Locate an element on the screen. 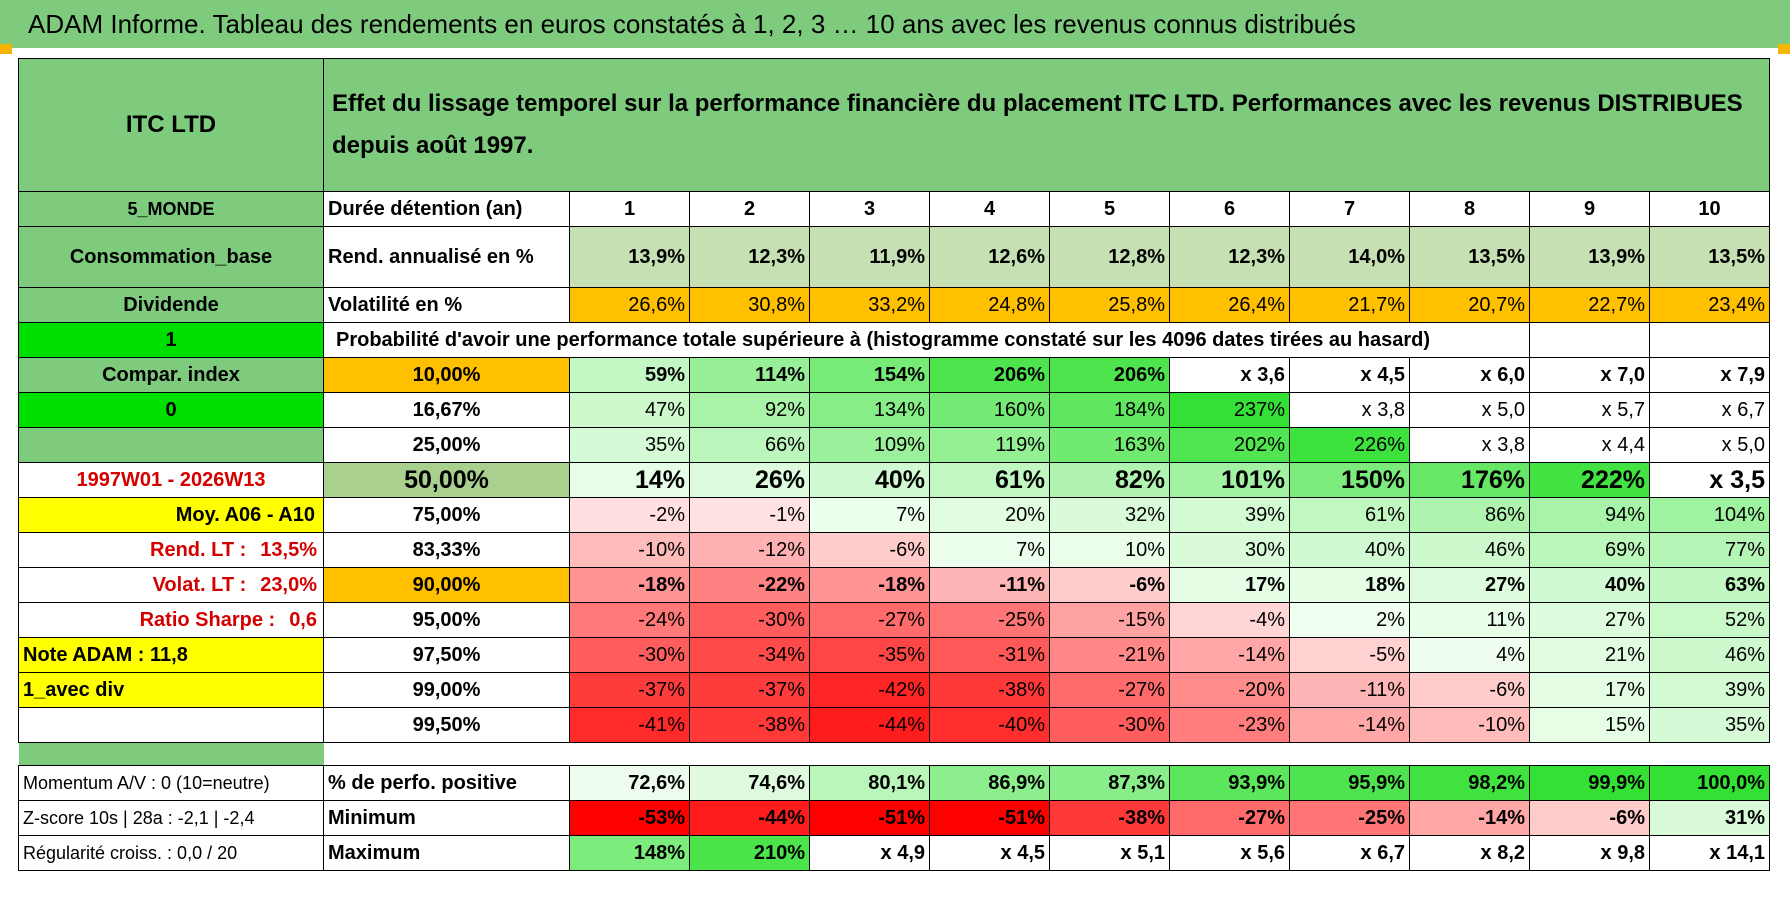 Image resolution: width=1790 pixels, height=907 pixels. probability-cell: 27% is located at coordinates (1589, 620).